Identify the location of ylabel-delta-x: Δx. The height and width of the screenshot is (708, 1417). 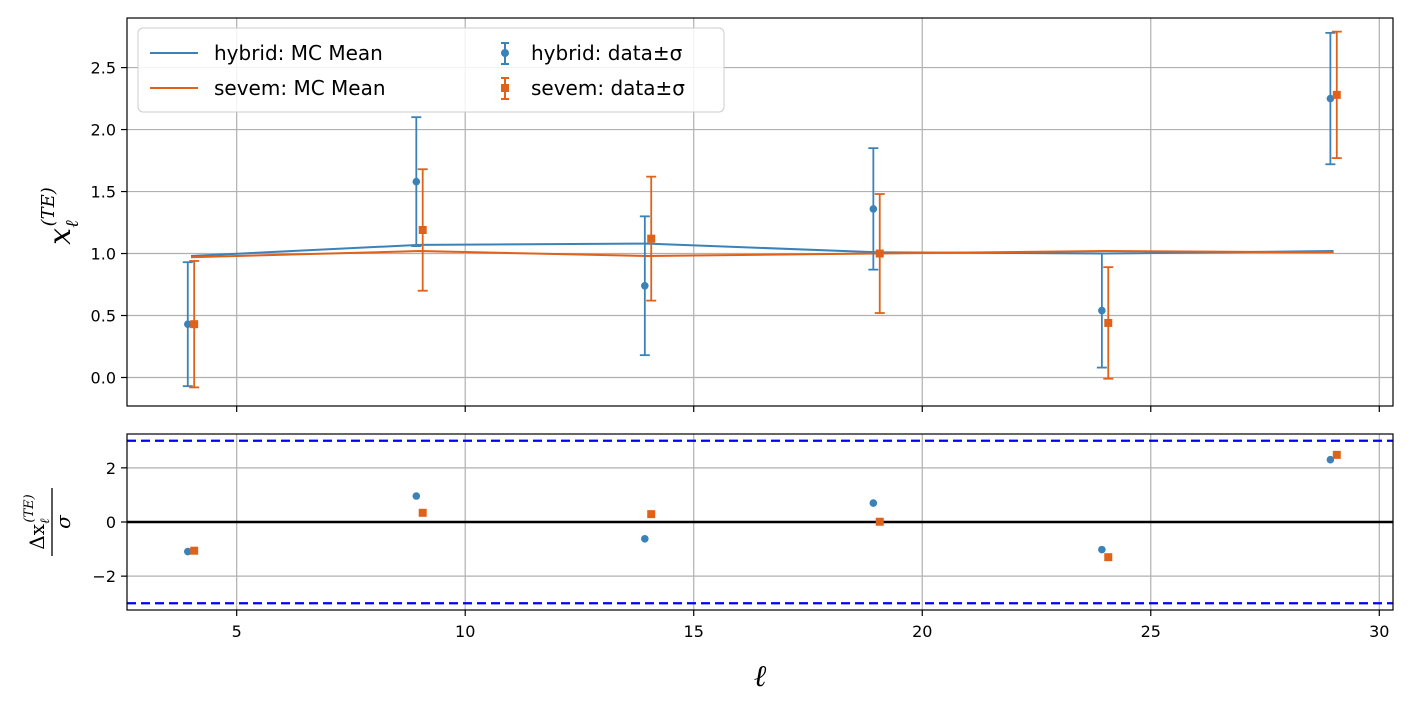
(37, 536).